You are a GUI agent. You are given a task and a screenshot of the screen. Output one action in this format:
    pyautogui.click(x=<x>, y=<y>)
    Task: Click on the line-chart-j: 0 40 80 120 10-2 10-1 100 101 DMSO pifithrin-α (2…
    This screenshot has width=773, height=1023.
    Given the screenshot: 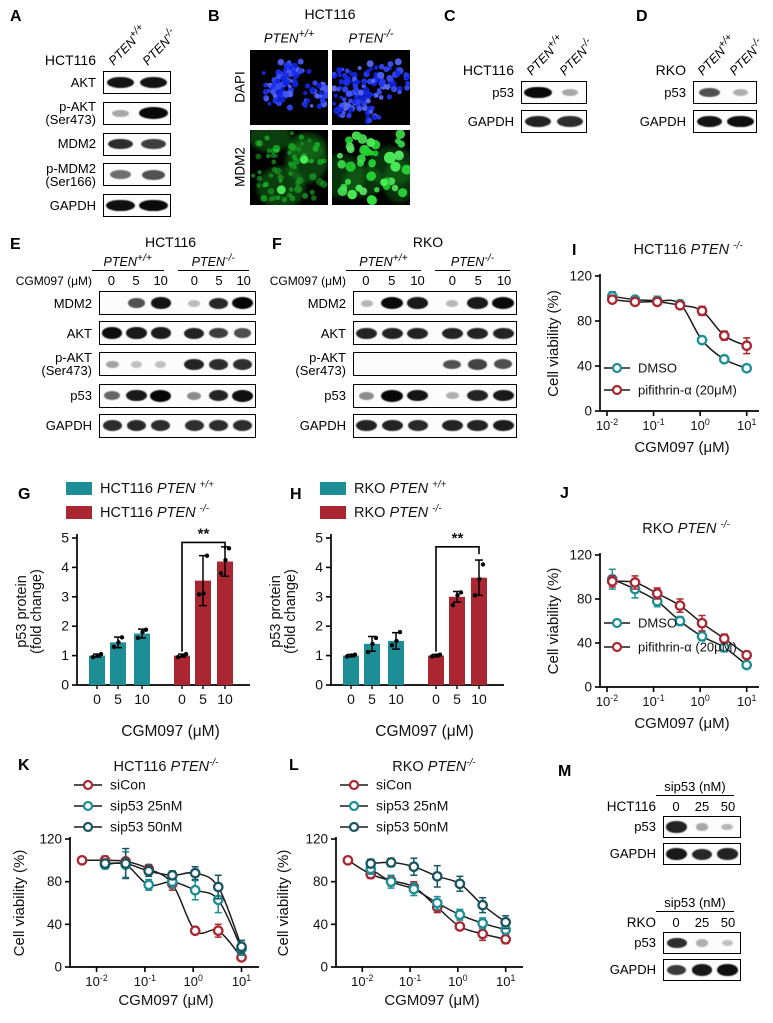 What is the action you would take?
    pyautogui.click(x=652, y=626)
    